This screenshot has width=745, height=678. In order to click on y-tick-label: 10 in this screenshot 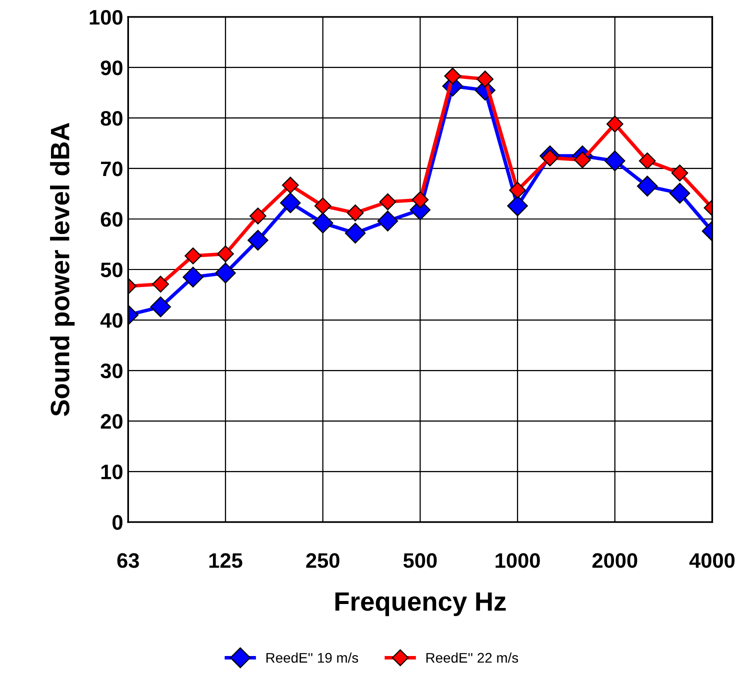, I will do `click(111, 472)`.